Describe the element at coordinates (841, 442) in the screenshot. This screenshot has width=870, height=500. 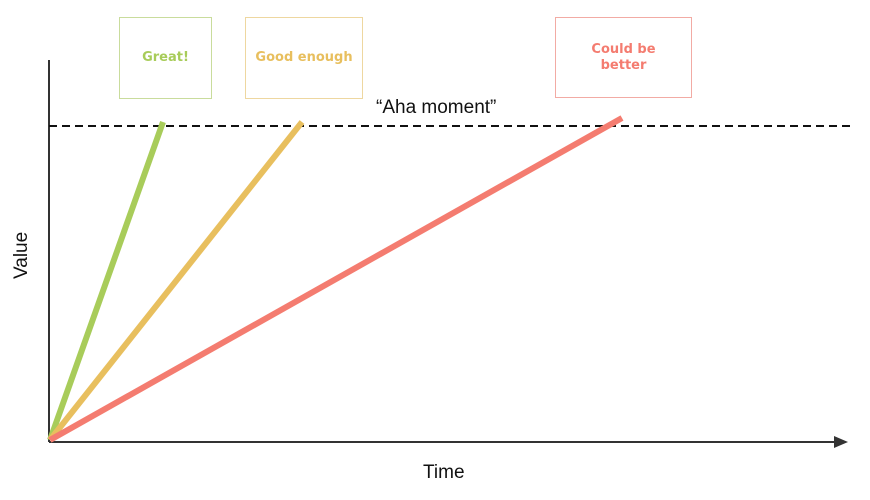
I see `x-axis-arrowhead` at that location.